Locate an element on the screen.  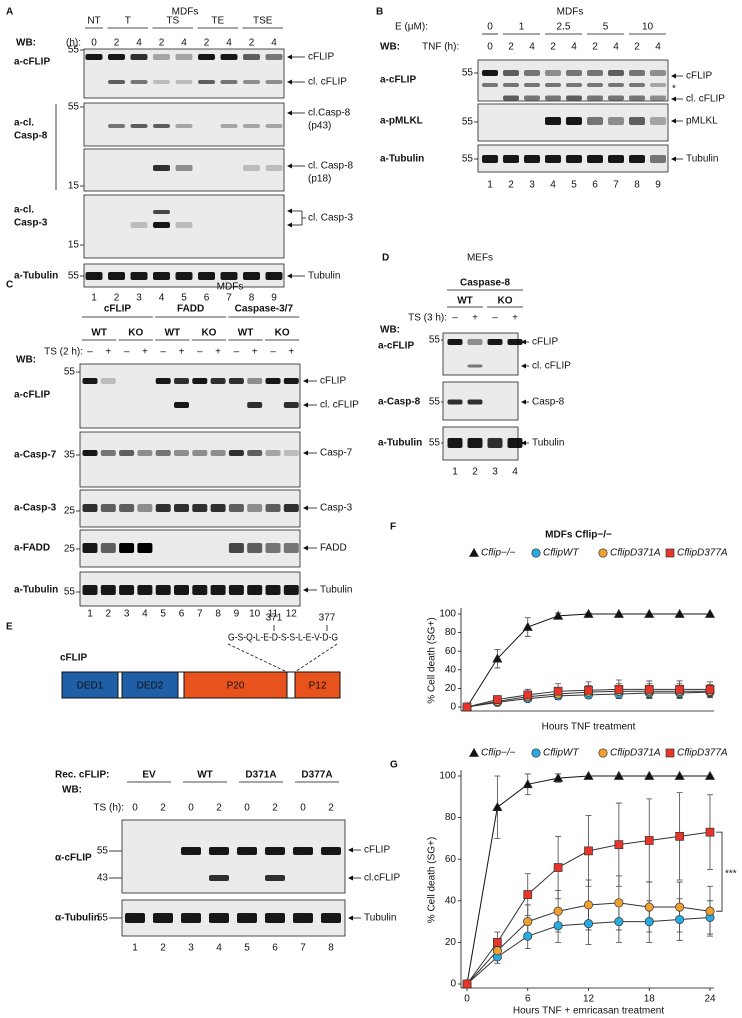
lane-number: 4 is located at coordinates (515, 472).